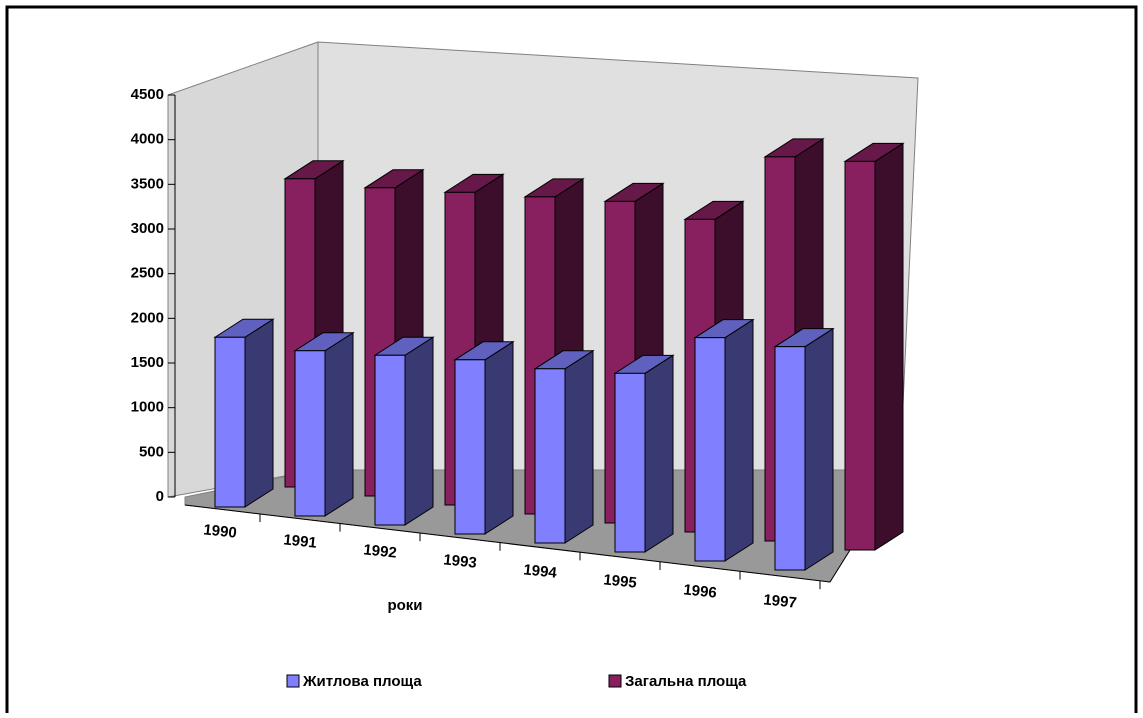 This screenshot has width=1143, height=718. Describe the element at coordinates (147, 139) in the screenshot. I see `y-tick-label: 4000` at that location.